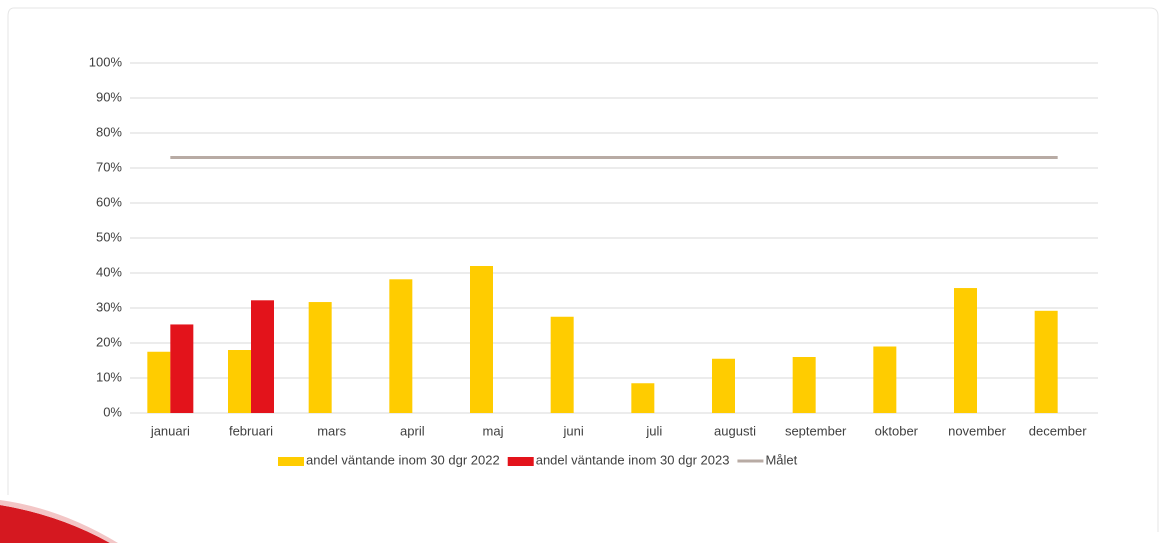 This screenshot has height=548, width=1164. Describe the element at coordinates (109, 376) in the screenshot. I see `y-tick-label: 10%` at that location.